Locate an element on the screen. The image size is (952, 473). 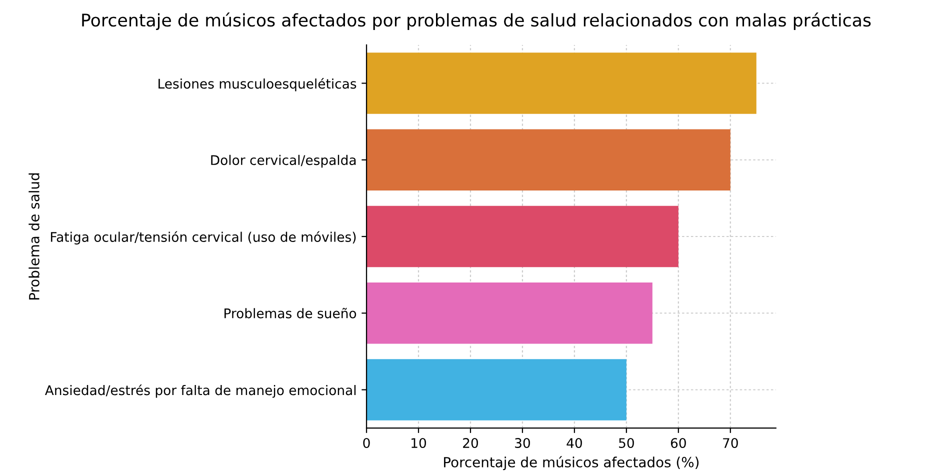
chart-title: Porcentaje de músicos afectados por problemas de salud relacionados con malas prácticas is located at coordinates (476, 21).